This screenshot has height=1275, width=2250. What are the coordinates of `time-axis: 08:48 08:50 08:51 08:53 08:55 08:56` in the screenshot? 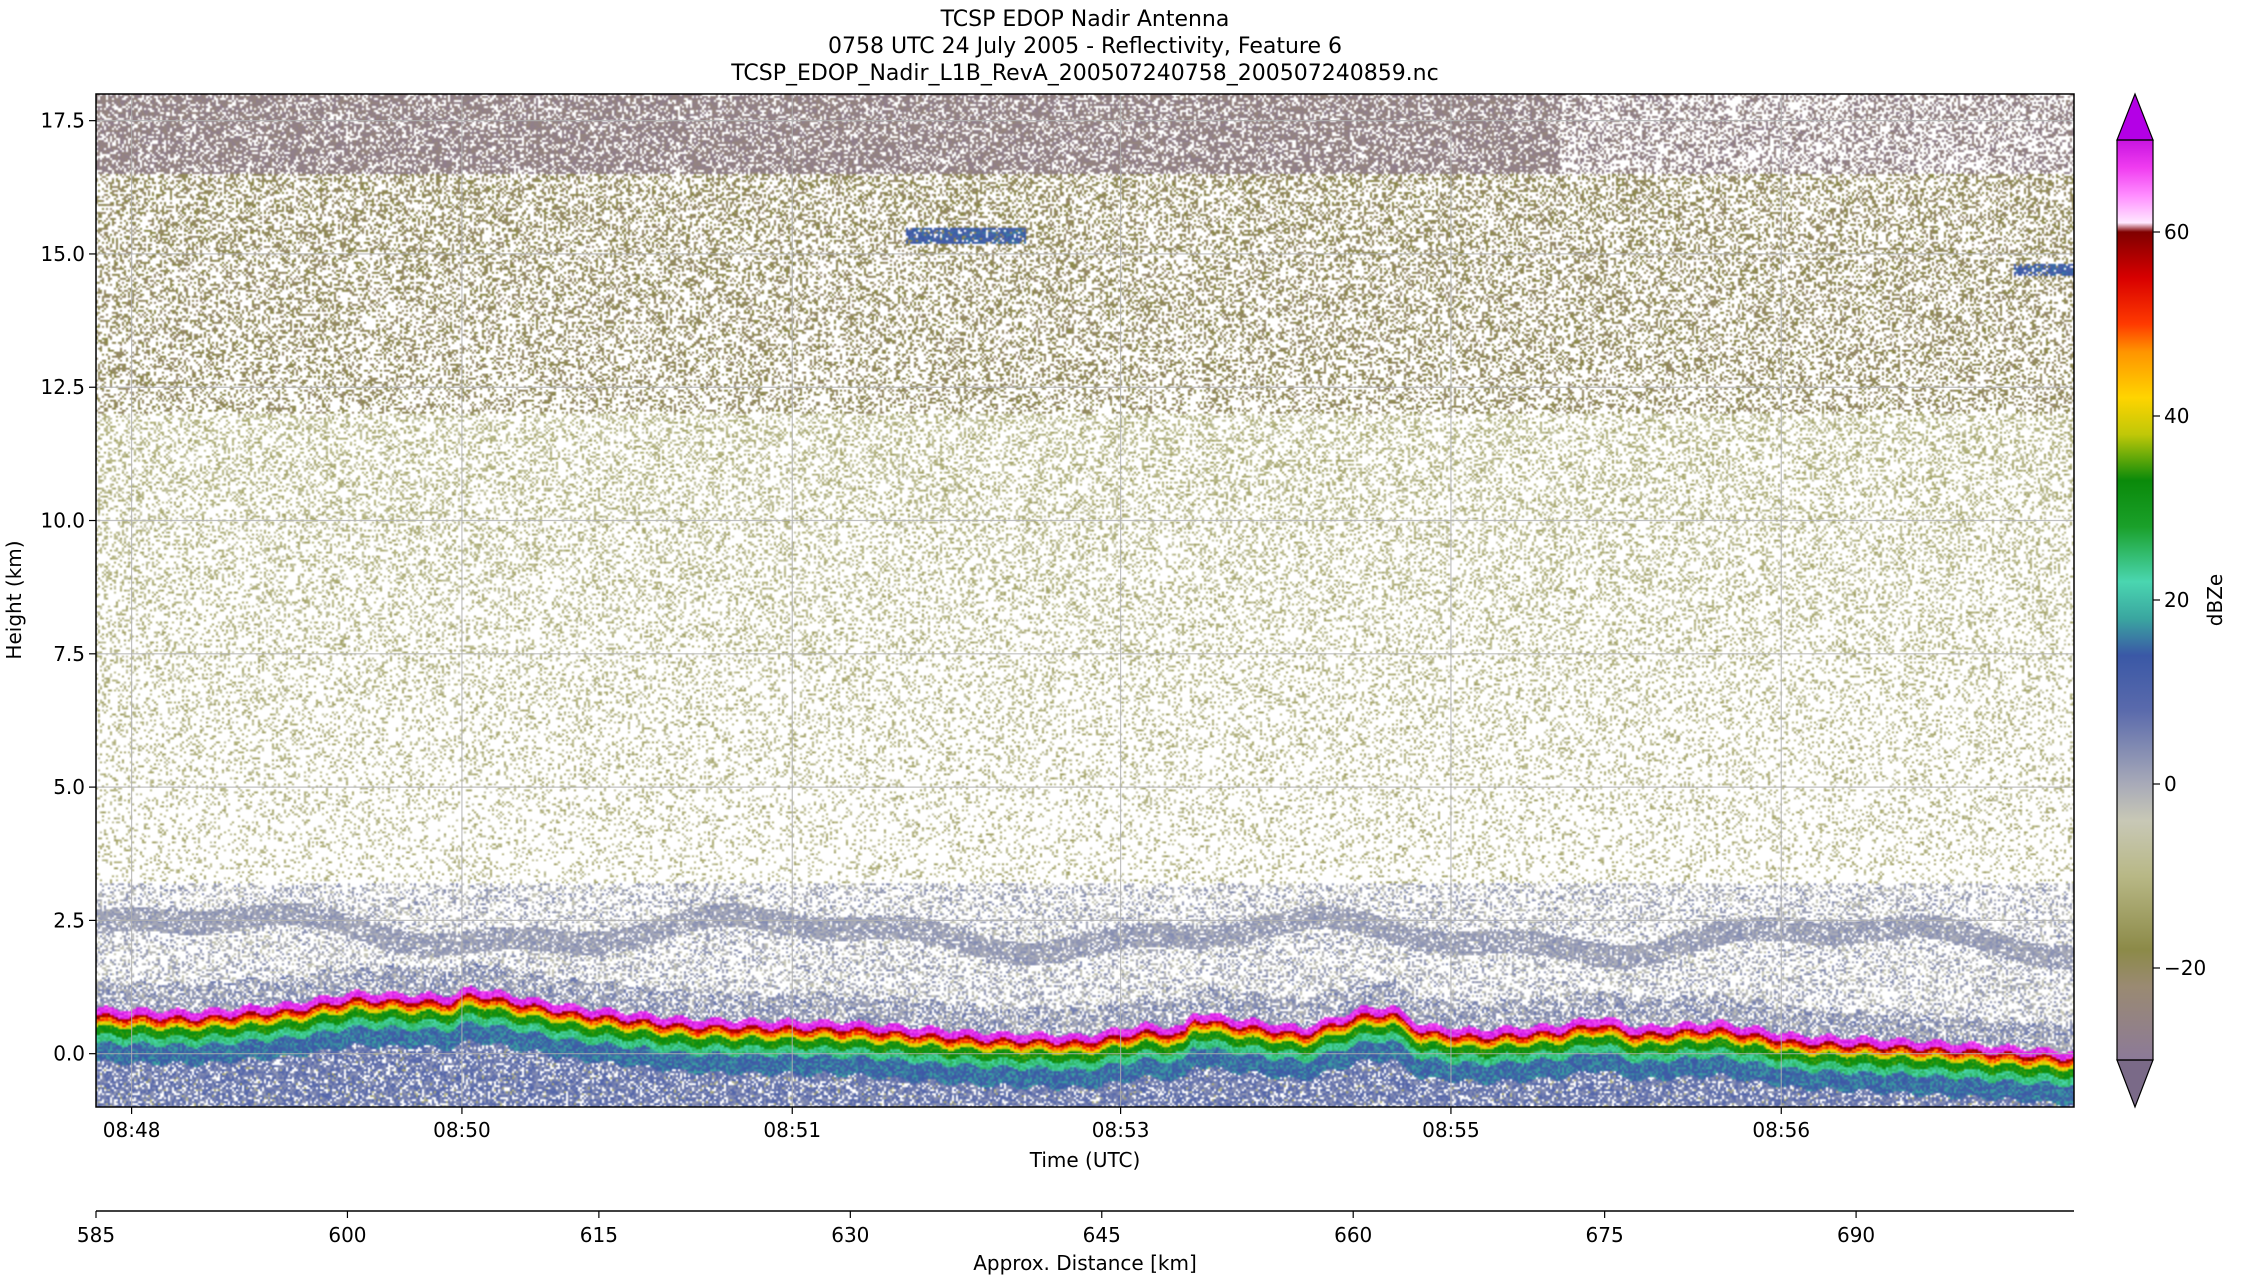 It's located at (956, 1124).